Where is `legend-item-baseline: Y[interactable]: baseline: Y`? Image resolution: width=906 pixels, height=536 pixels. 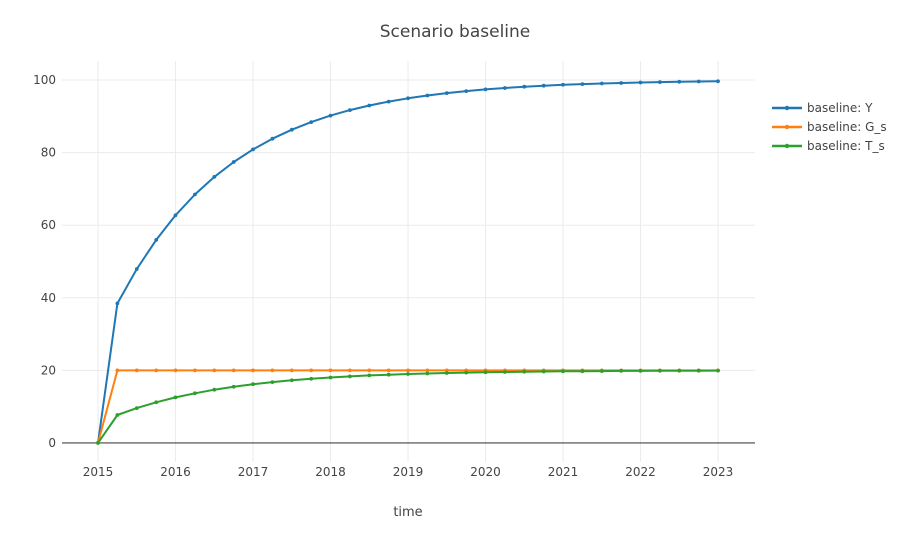 legend-item-baseline: Y[interactable]: baseline: Y is located at coordinates (822, 108).